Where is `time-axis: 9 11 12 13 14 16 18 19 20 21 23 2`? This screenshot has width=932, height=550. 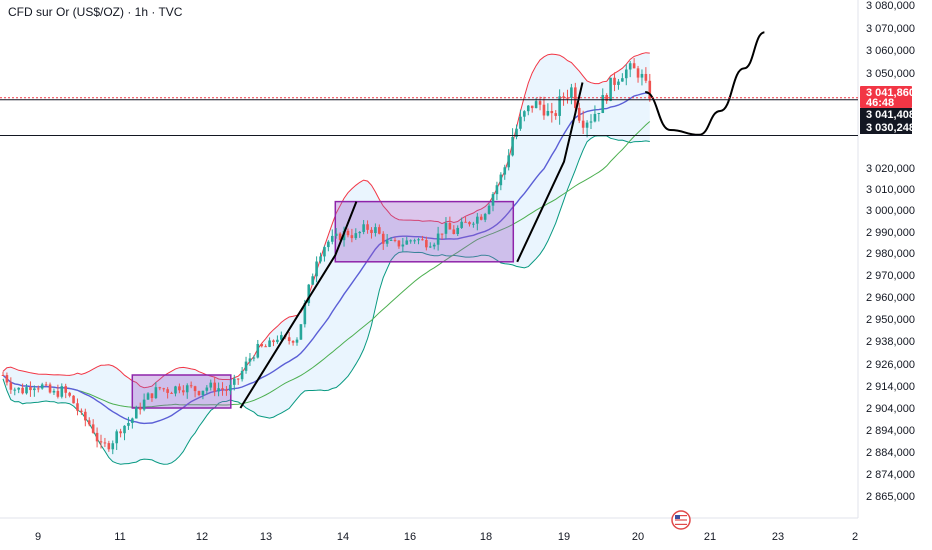 time-axis: 9 11 12 13 14 16 18 19 20 21 23 2 is located at coordinates (446, 537).